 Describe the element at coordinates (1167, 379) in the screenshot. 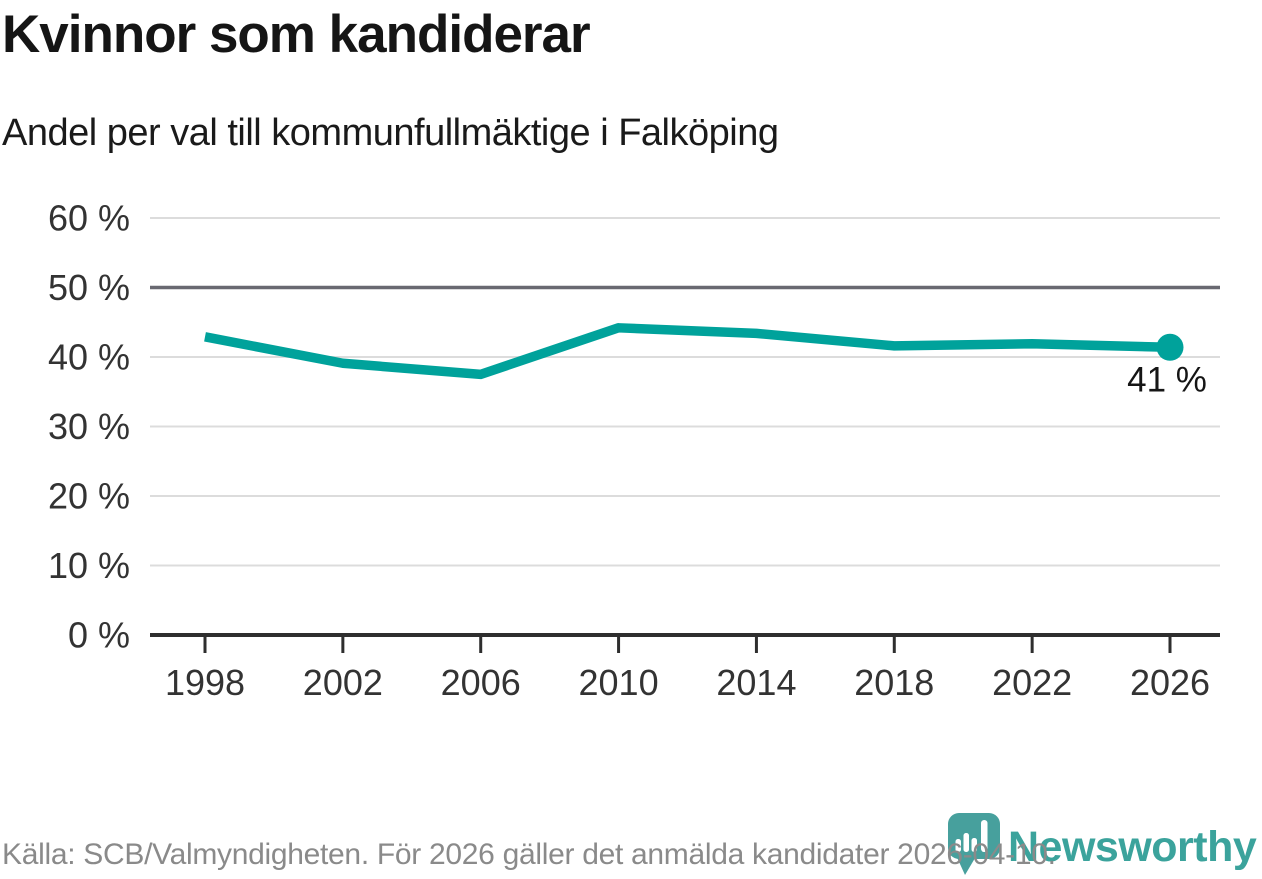

I see `end-value-label: 41 %` at that location.